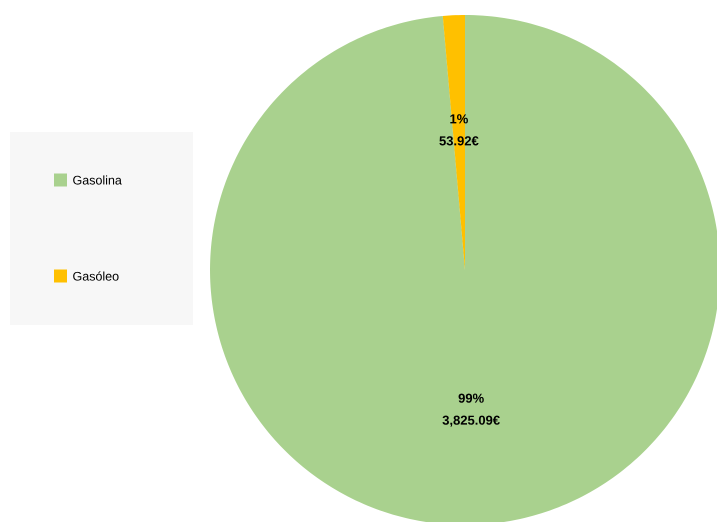 The width and height of the screenshot is (717, 522). Describe the element at coordinates (471, 421) in the screenshot. I see `data-label: 3,825.09€` at that location.